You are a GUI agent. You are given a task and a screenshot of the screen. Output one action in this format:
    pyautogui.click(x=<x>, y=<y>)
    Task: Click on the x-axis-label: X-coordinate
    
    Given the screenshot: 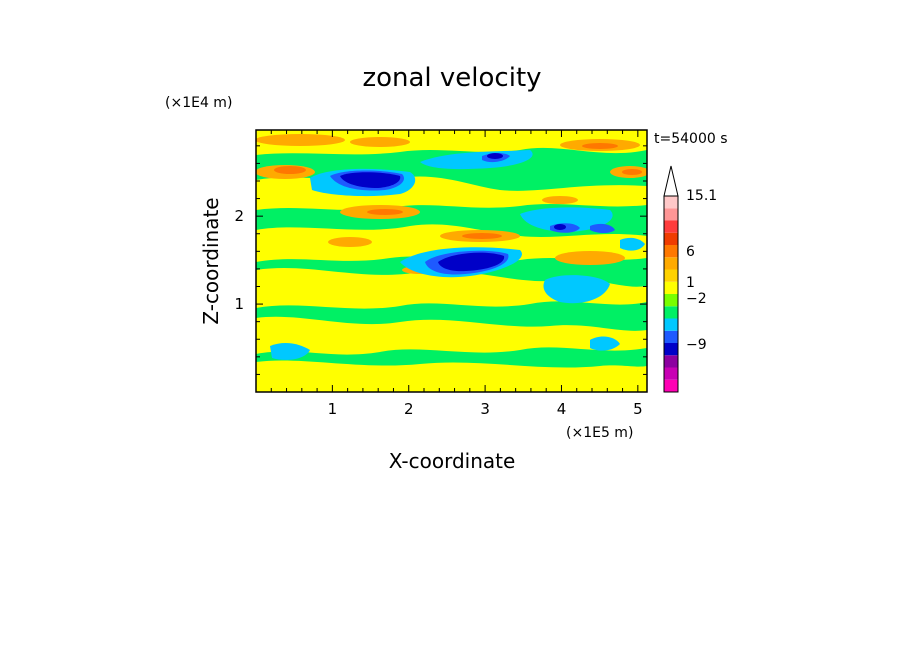 What is the action you would take?
    pyautogui.click(x=452, y=461)
    